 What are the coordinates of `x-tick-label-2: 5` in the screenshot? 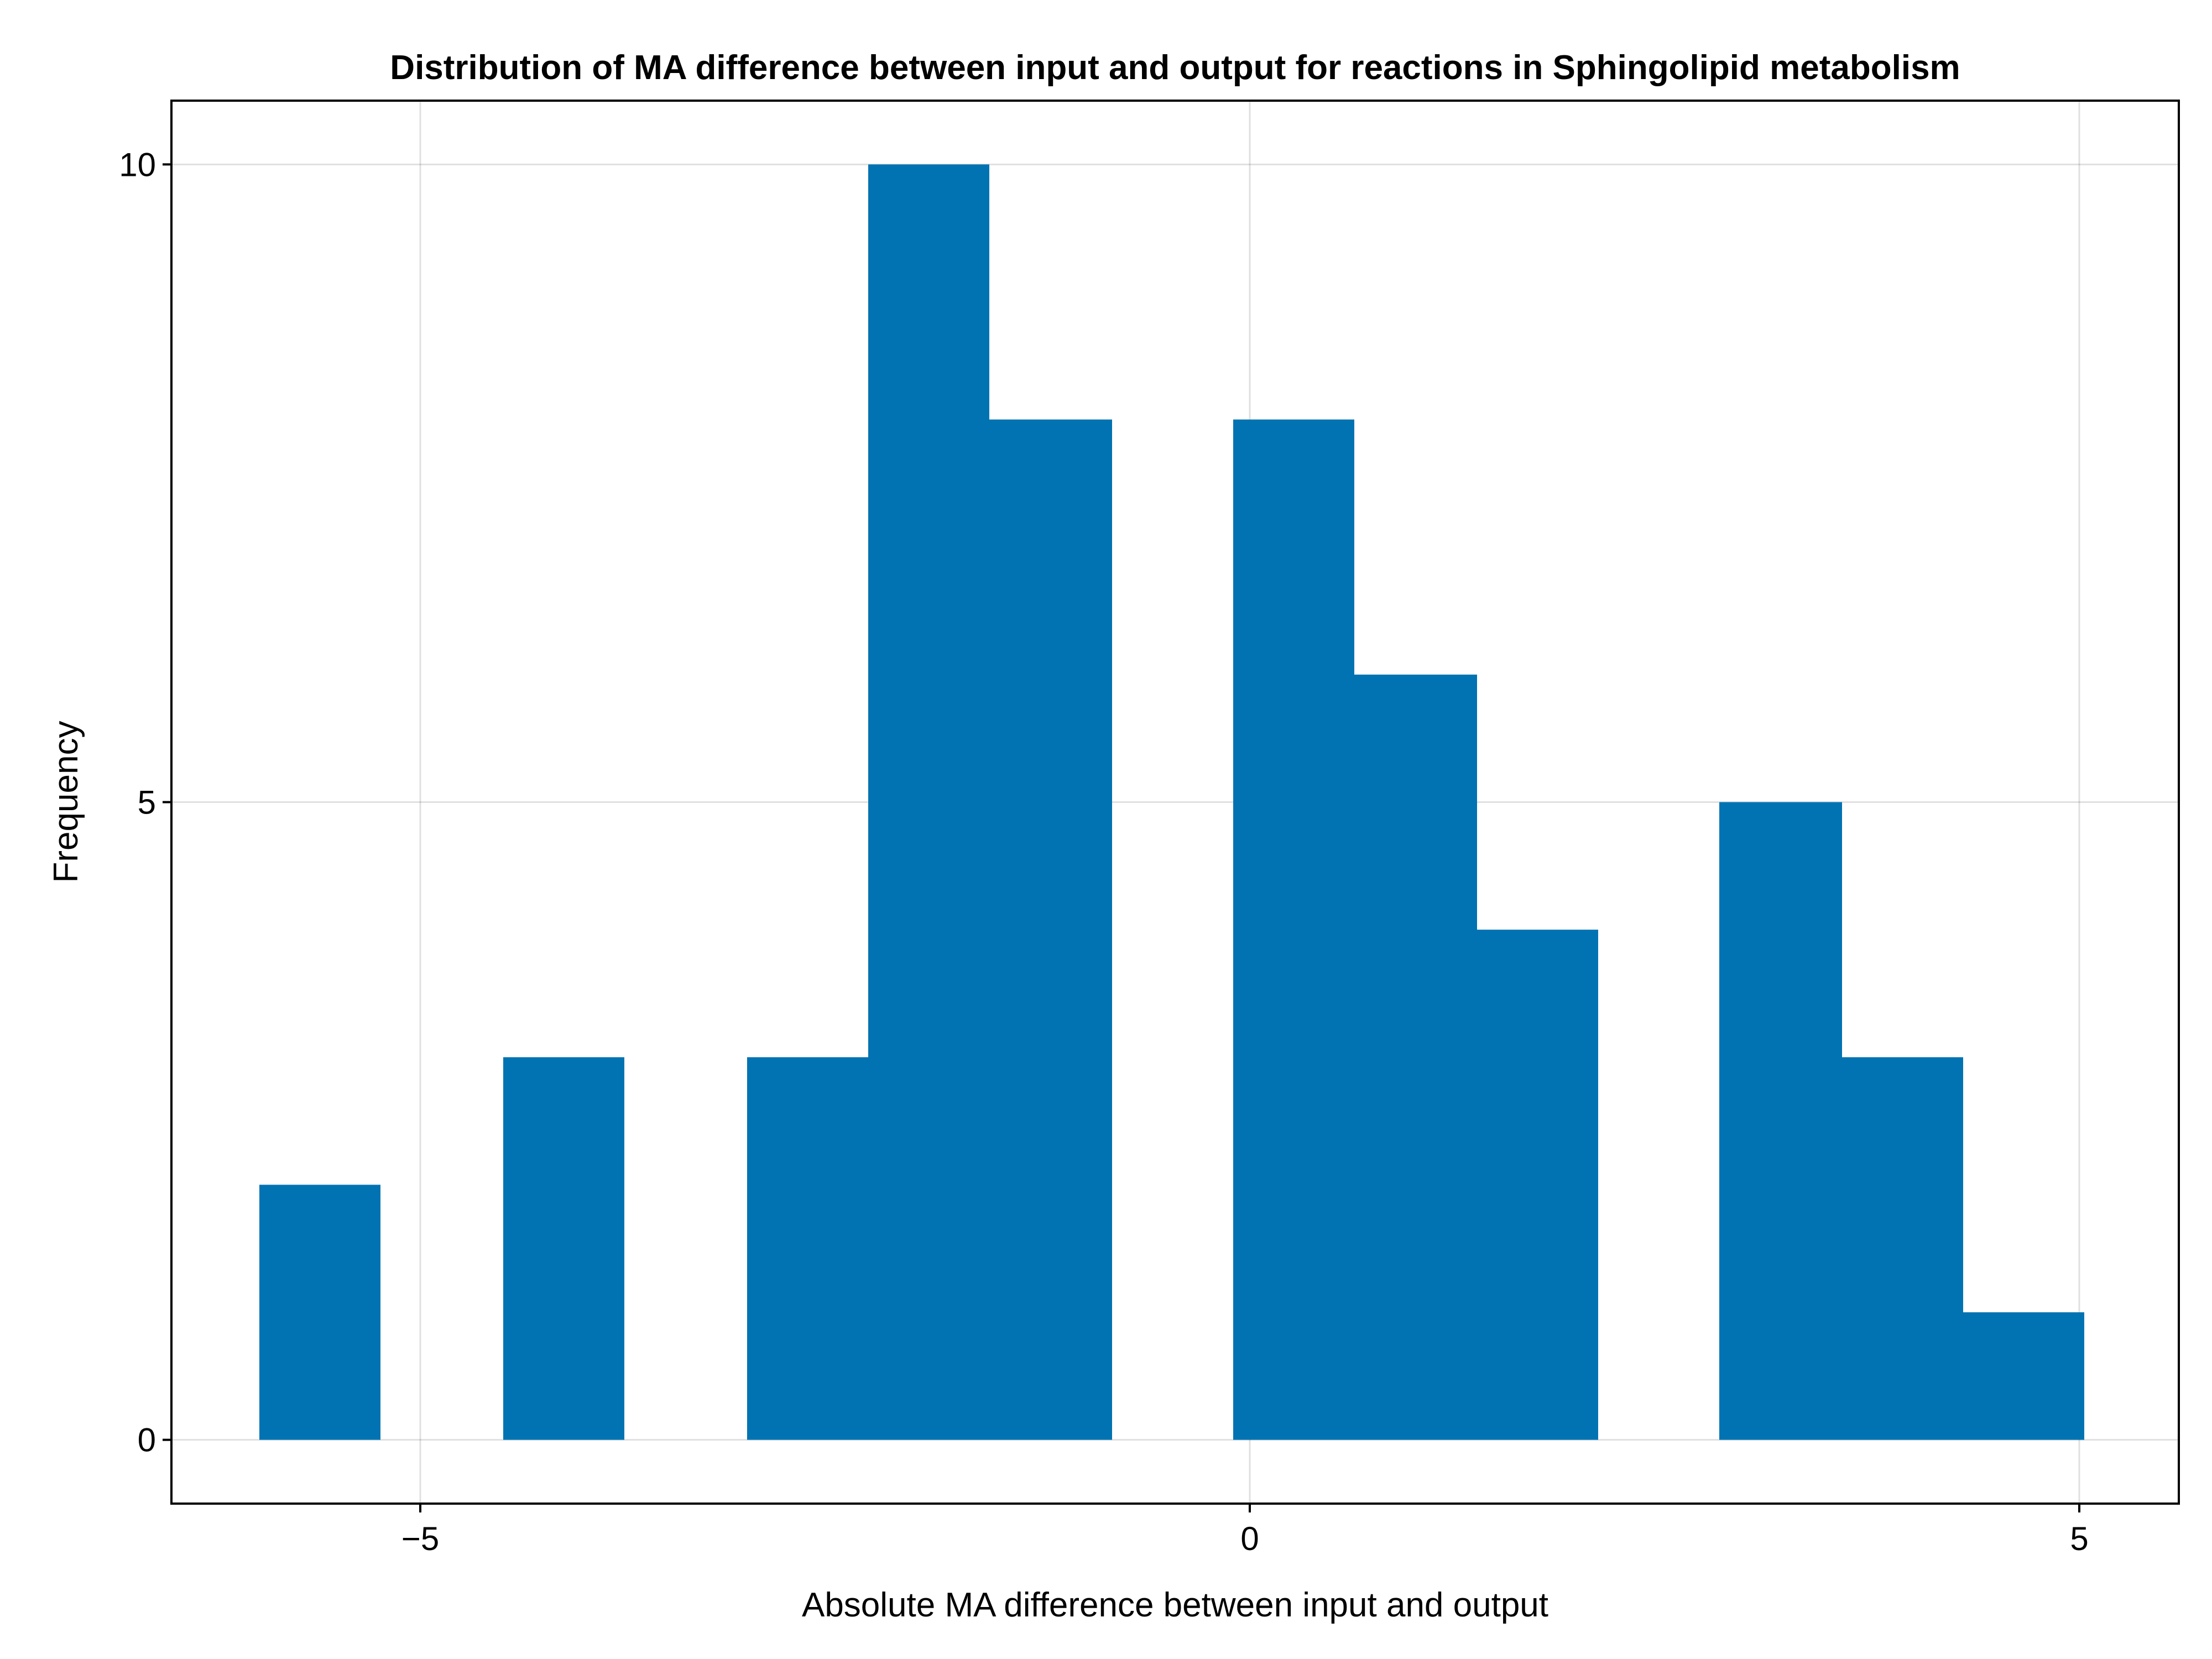 It's located at (2079, 1539).